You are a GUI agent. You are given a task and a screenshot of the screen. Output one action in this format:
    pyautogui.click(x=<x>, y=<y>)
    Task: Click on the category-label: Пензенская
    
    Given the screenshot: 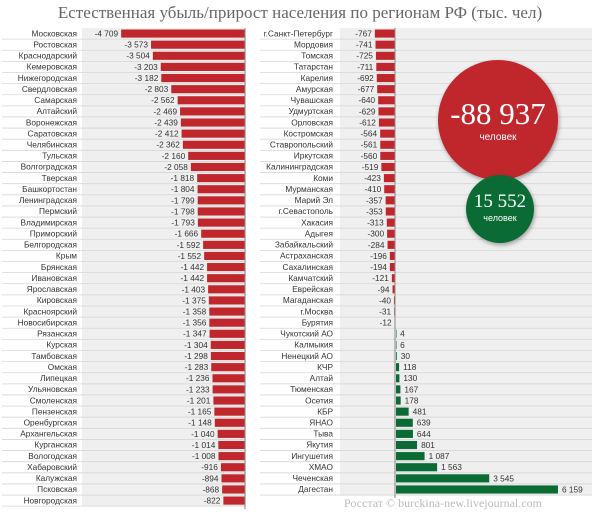 What is the action you would take?
    pyautogui.click(x=54, y=411)
    